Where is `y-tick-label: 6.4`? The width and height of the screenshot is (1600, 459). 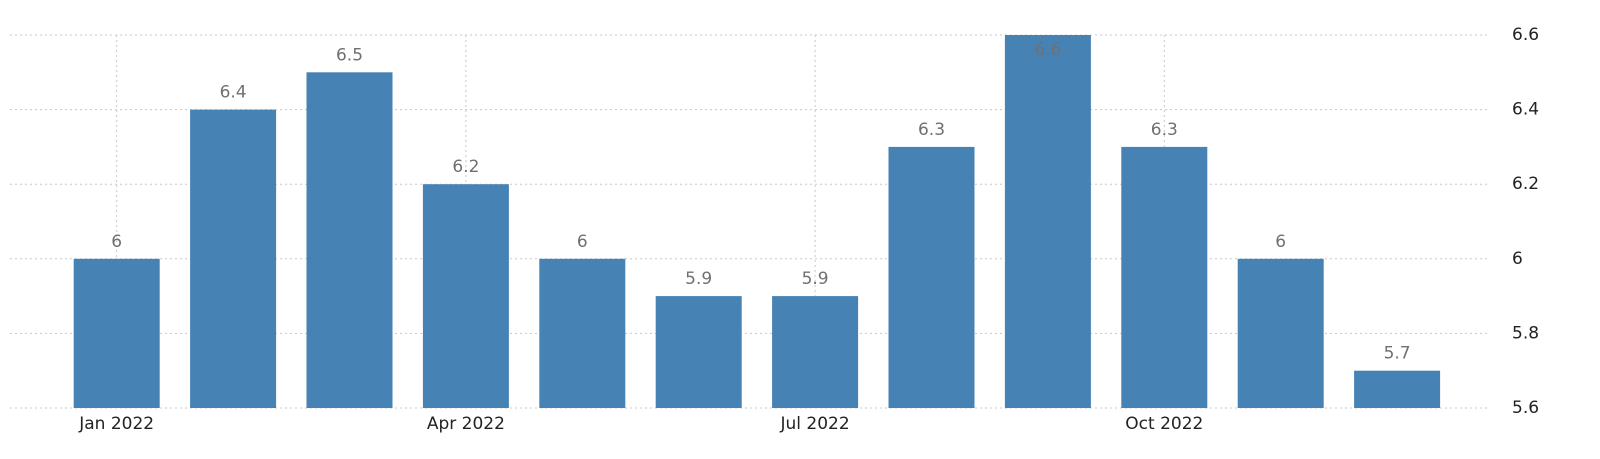 y-tick-label: 6.4 is located at coordinates (1525, 110).